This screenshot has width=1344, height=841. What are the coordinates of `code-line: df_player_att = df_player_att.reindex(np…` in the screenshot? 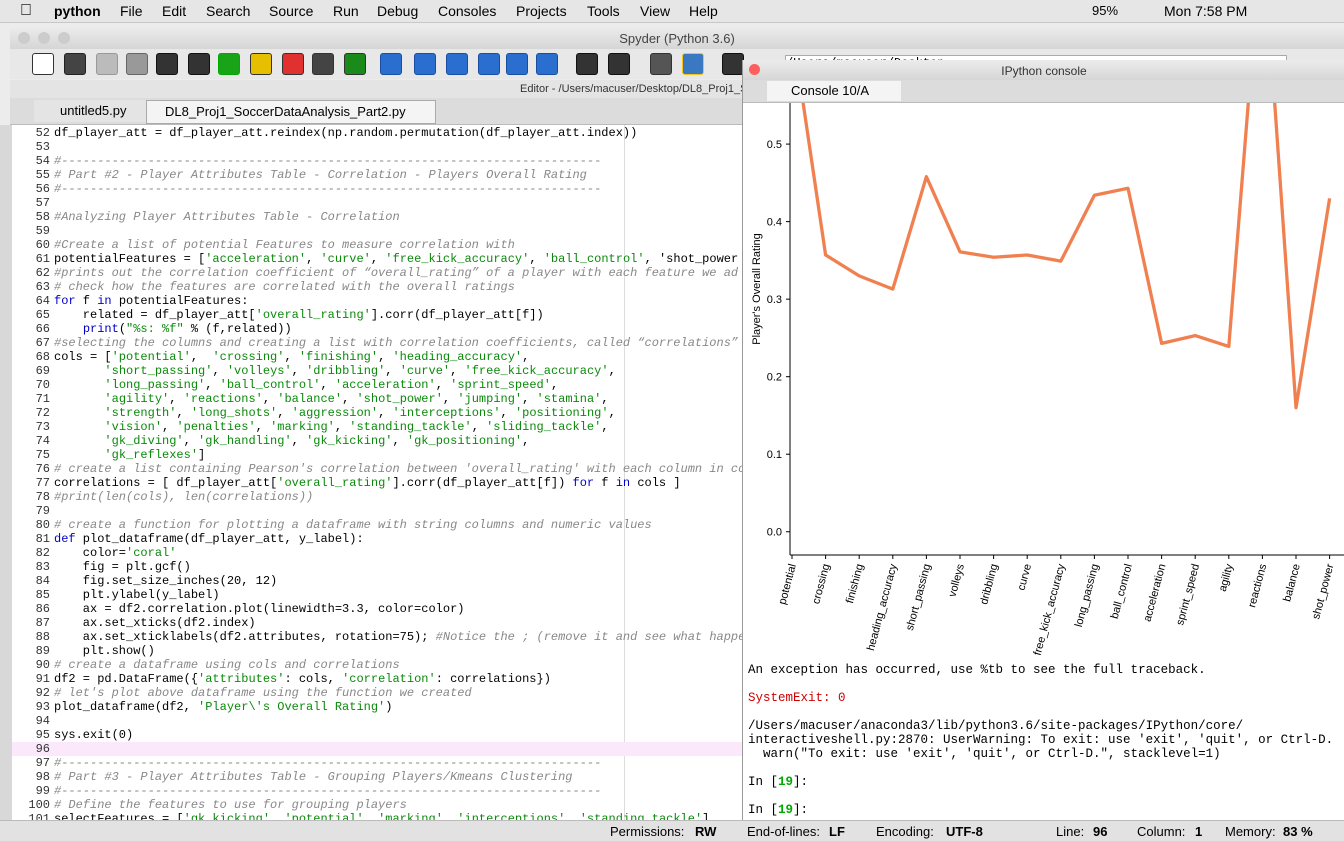 It's located at (346, 133).